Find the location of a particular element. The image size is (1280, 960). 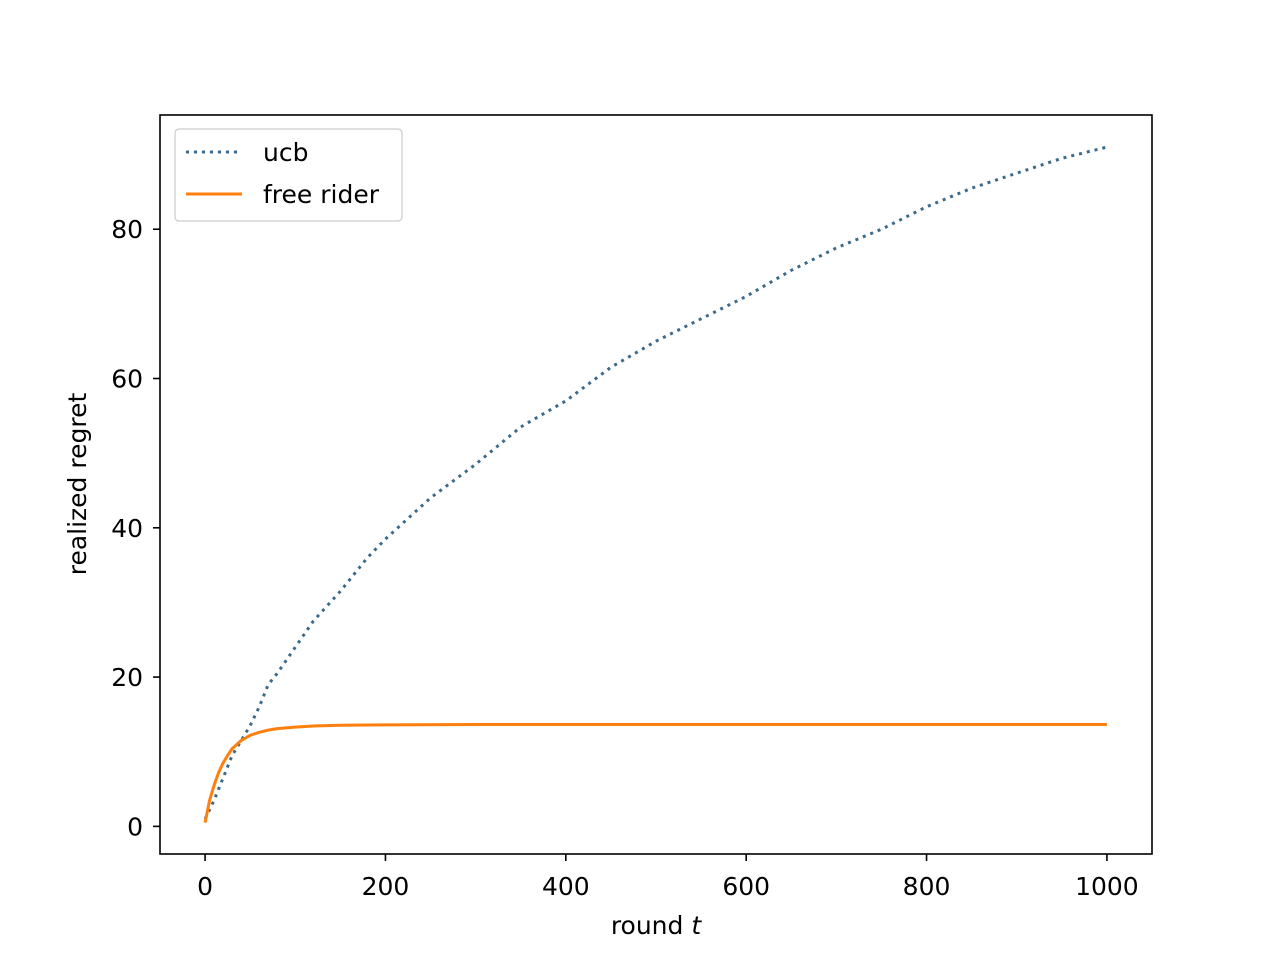

x-ticks: 0 200 400 600 800 1000 is located at coordinates (668, 877).